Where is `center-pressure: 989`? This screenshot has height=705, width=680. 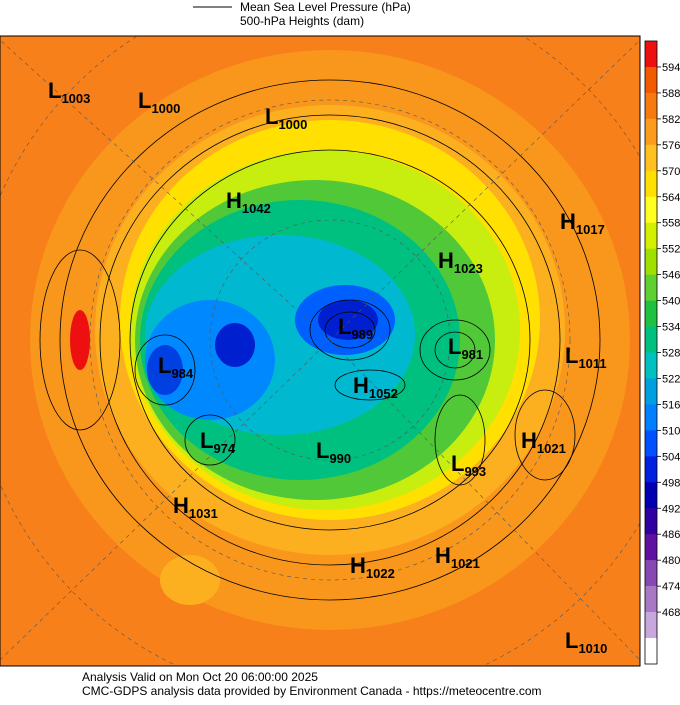
center-pressure: 989 is located at coordinates (362, 334).